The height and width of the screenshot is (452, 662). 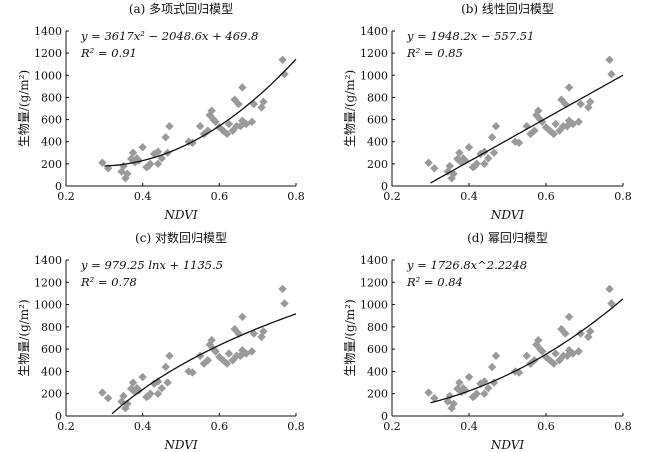 I want to click on panel-title: (c) 对数回归模型, so click(x=181, y=237).